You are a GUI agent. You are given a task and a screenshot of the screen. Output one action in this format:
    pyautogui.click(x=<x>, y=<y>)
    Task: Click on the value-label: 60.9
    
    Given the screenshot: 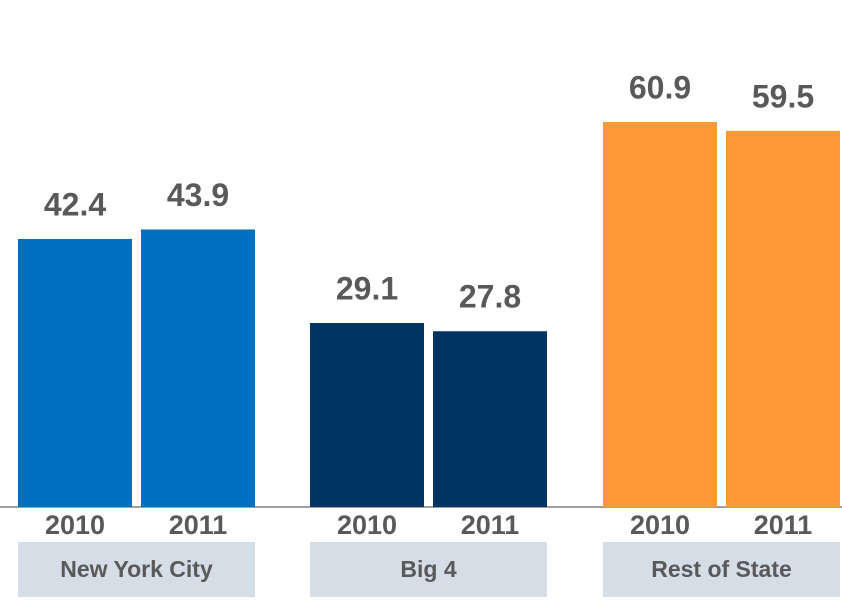 What is the action you would take?
    pyautogui.click(x=660, y=87)
    